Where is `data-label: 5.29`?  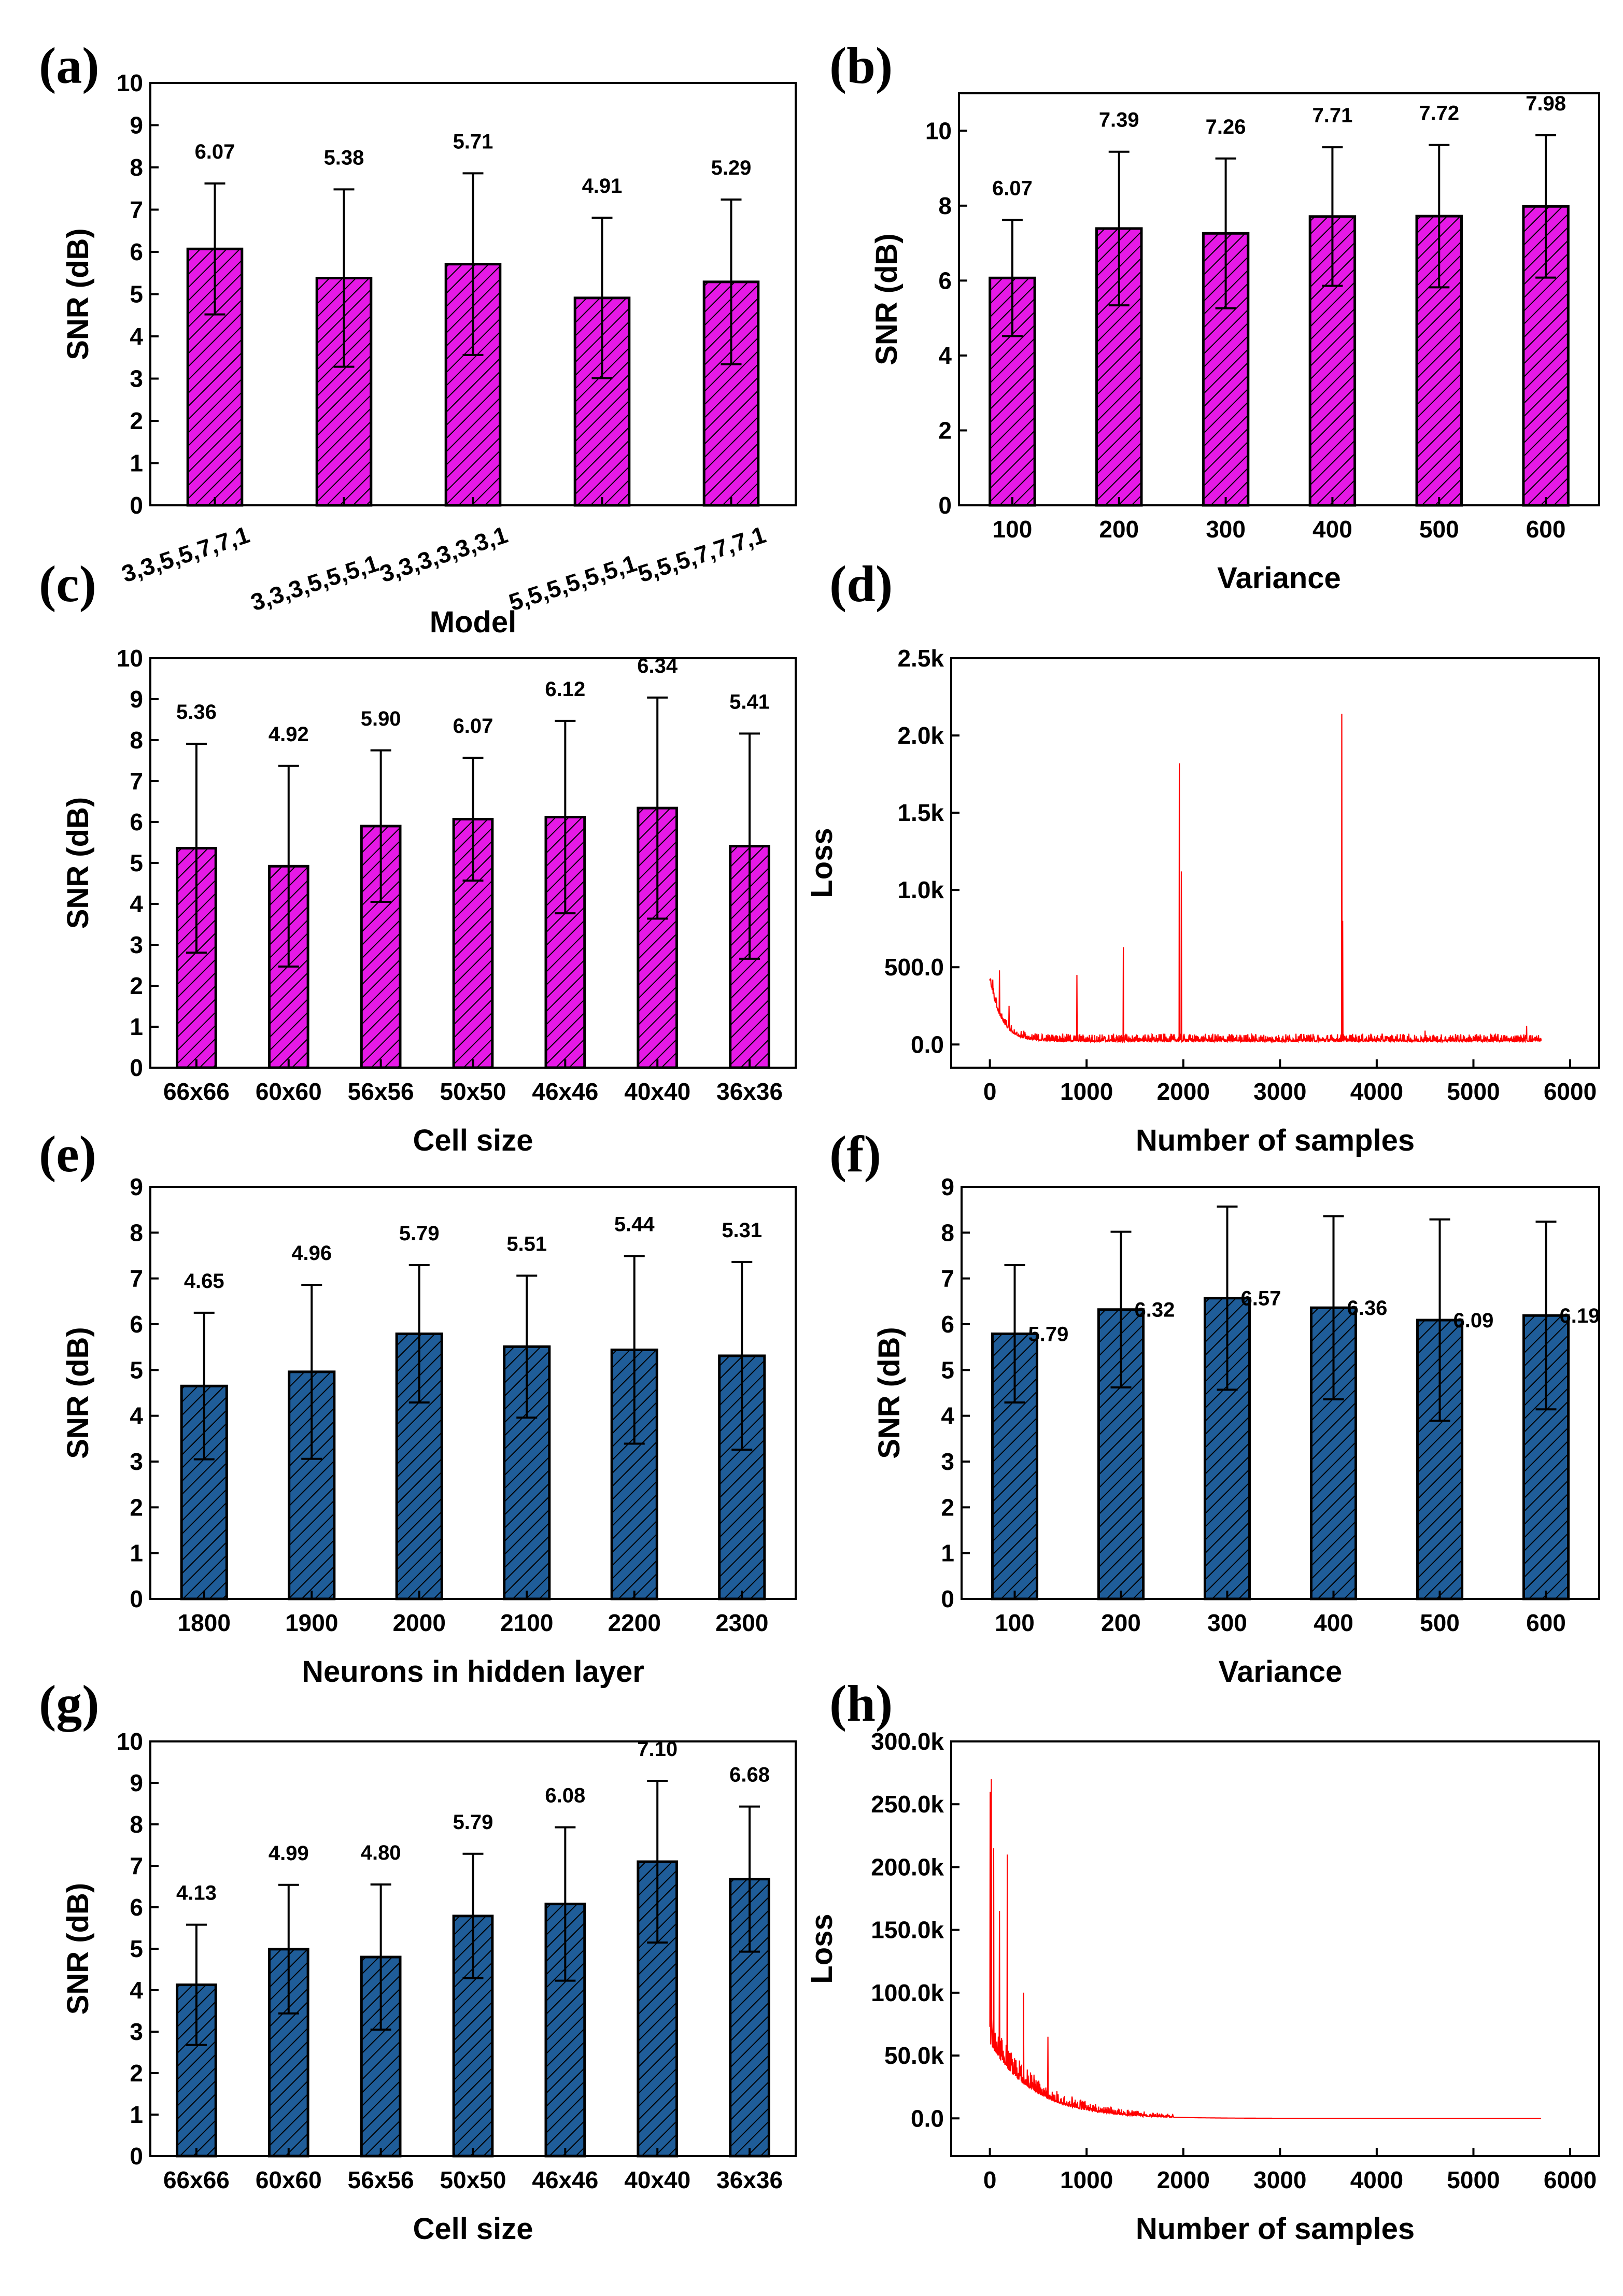
data-label: 5.29 is located at coordinates (732, 168).